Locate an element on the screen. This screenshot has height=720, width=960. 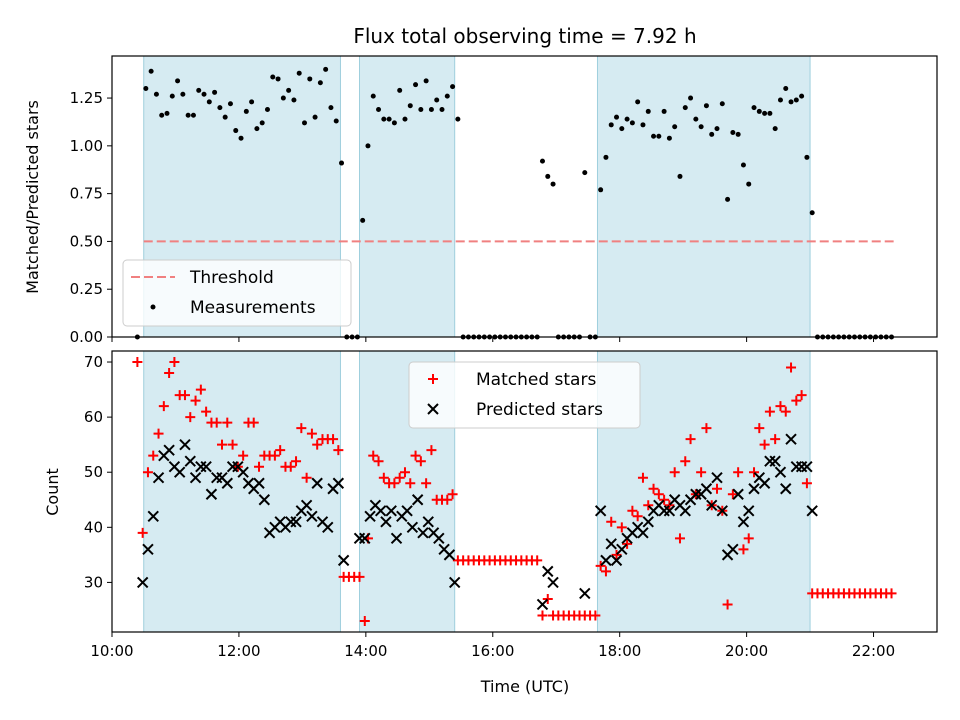
bottom-xtick-label-5: 20:00 is located at coordinates (746, 651).